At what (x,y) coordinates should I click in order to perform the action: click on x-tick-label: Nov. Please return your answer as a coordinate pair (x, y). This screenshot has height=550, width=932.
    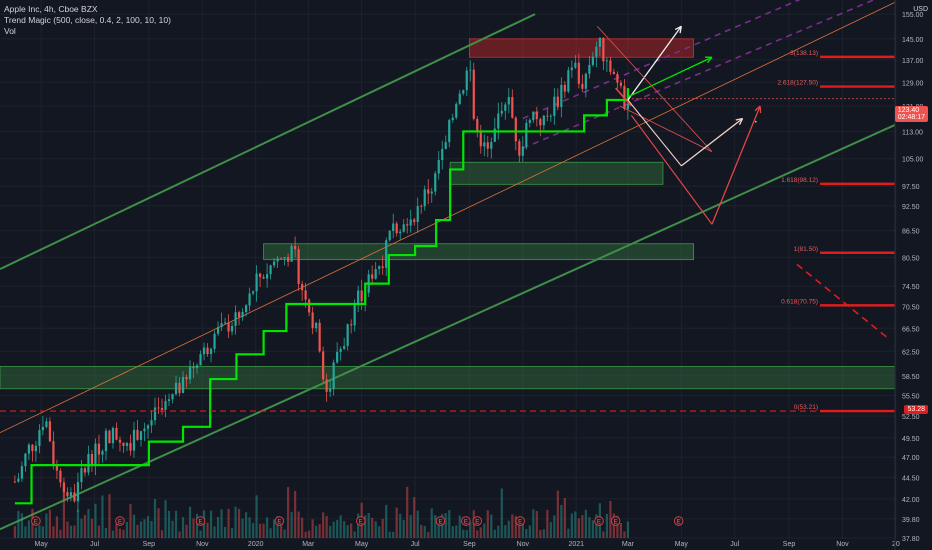
    Looking at the image, I should click on (523, 544).